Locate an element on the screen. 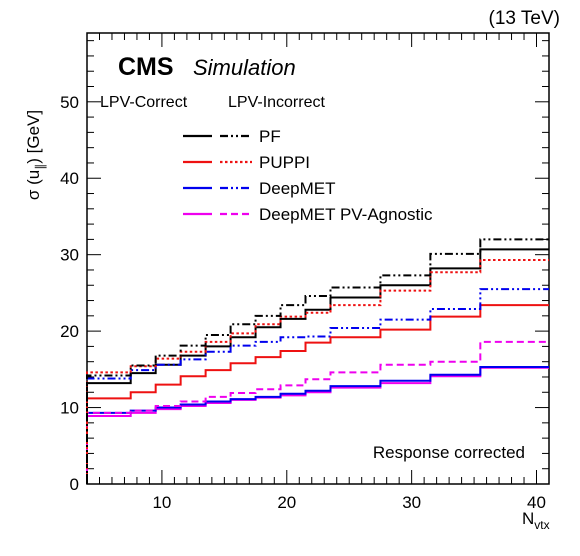  x-tick-label: 40 is located at coordinates (536, 502).